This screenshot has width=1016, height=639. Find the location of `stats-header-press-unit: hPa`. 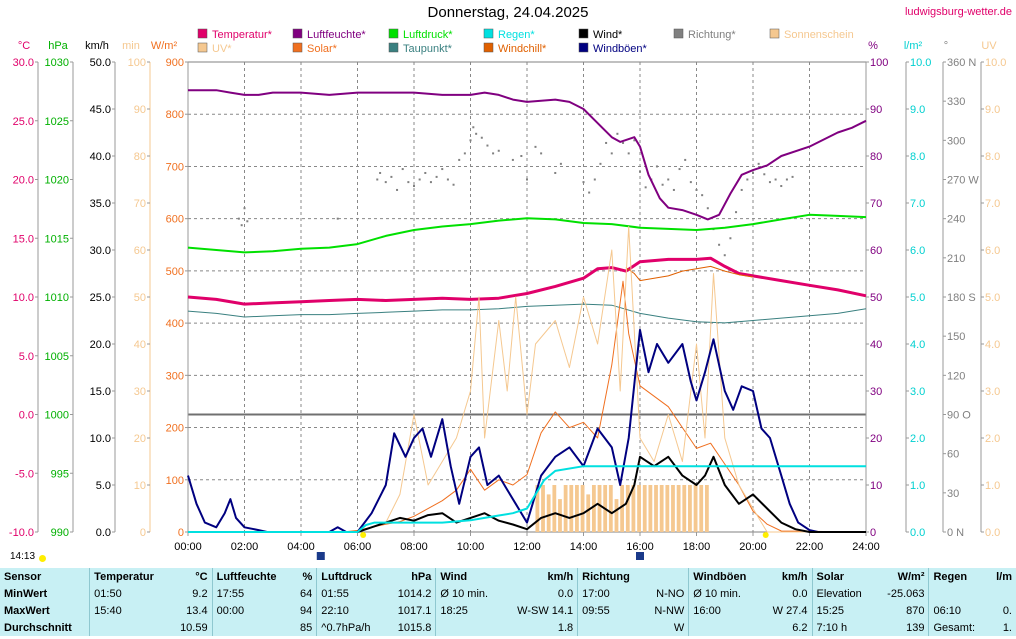

stats-header-press-unit: hPa is located at coordinates (421, 576).